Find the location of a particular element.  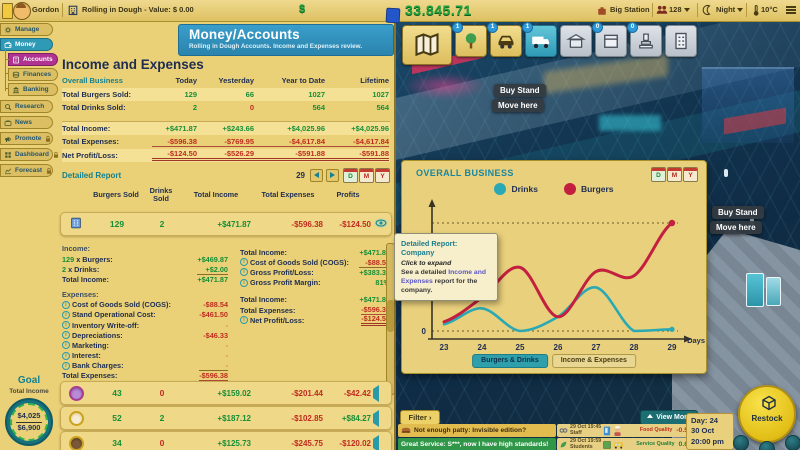

sidebar-item-dashboard: Dashboard is located at coordinates (29, 154).